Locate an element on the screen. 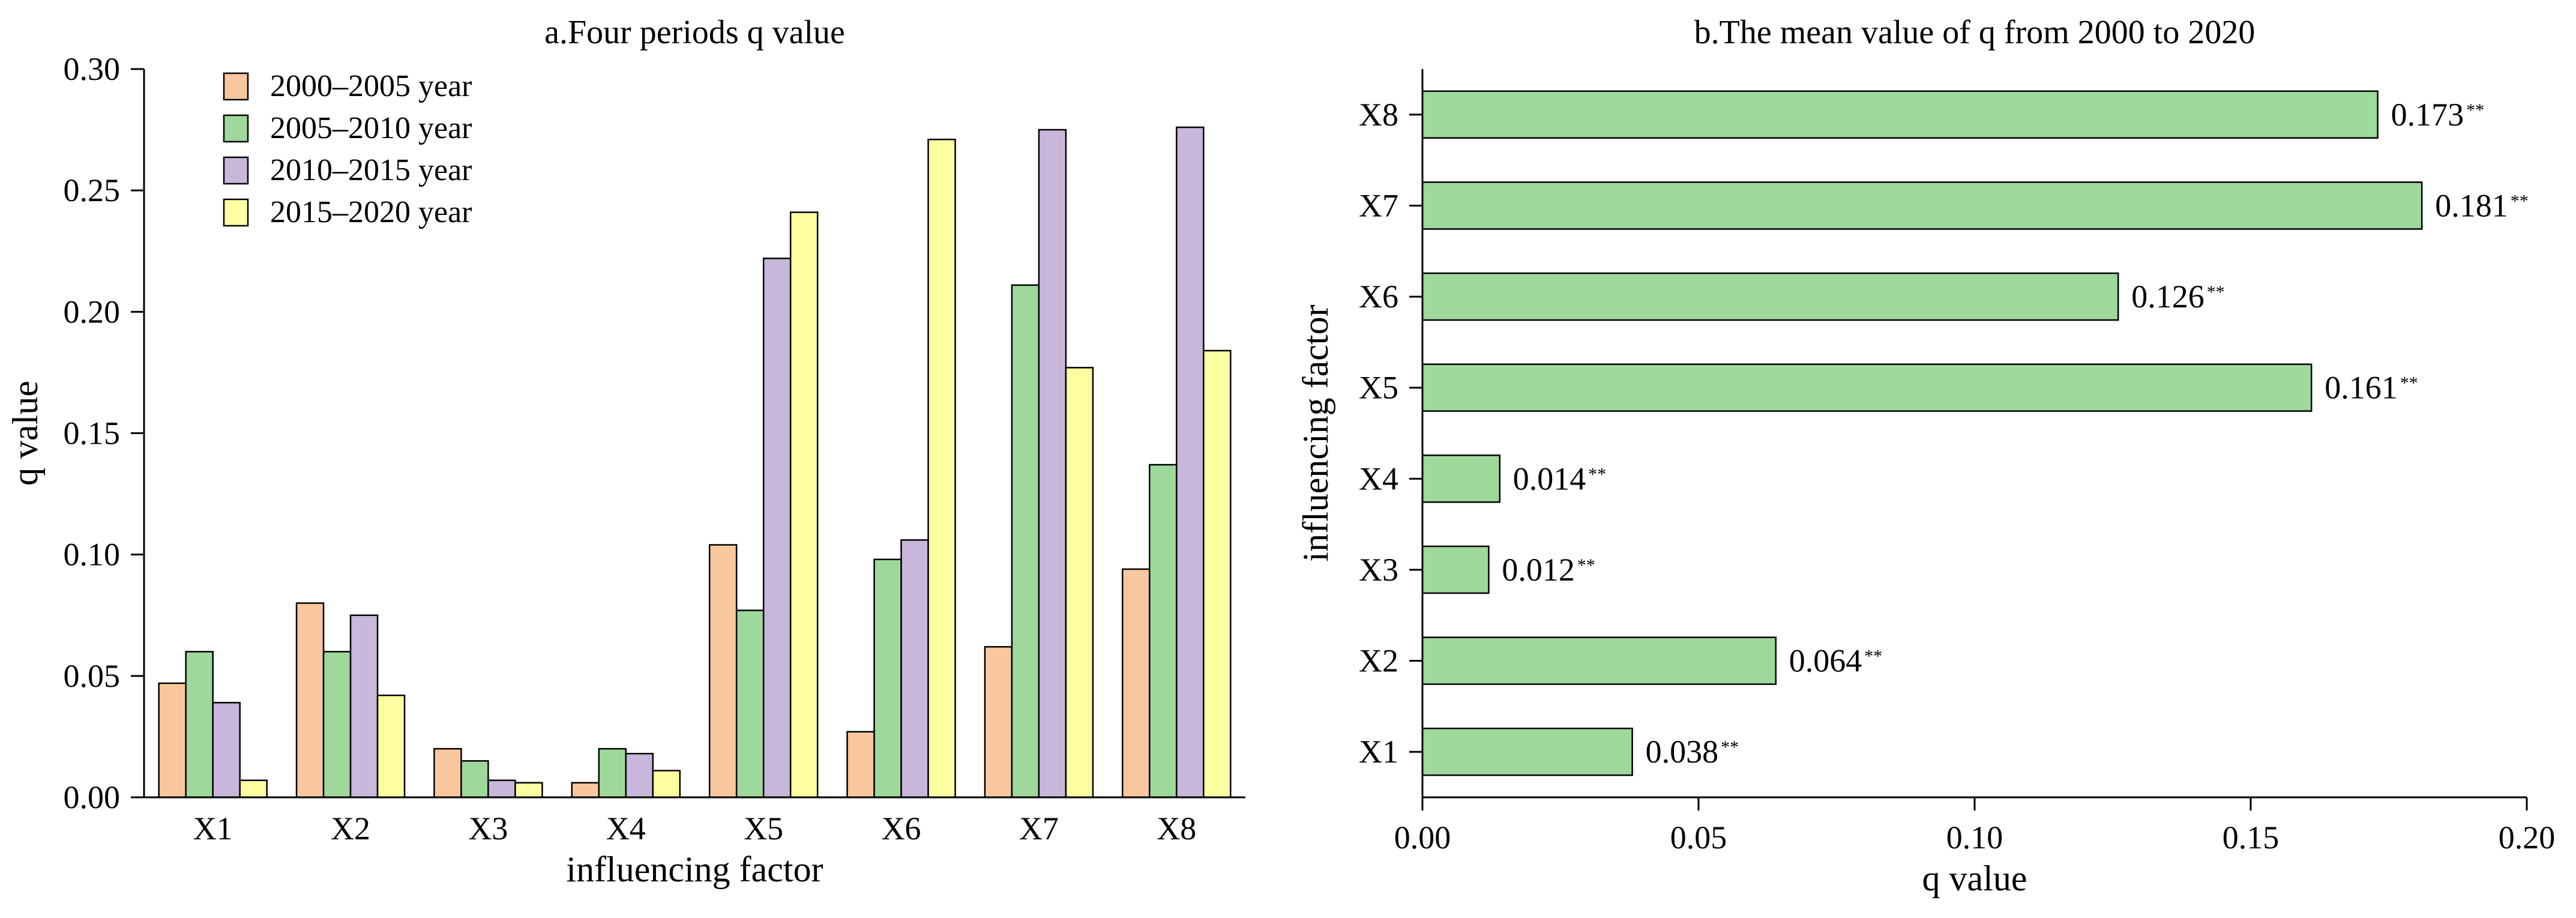 This screenshot has width=2576, height=918. data-label: 0.014 ** is located at coordinates (1560, 479).